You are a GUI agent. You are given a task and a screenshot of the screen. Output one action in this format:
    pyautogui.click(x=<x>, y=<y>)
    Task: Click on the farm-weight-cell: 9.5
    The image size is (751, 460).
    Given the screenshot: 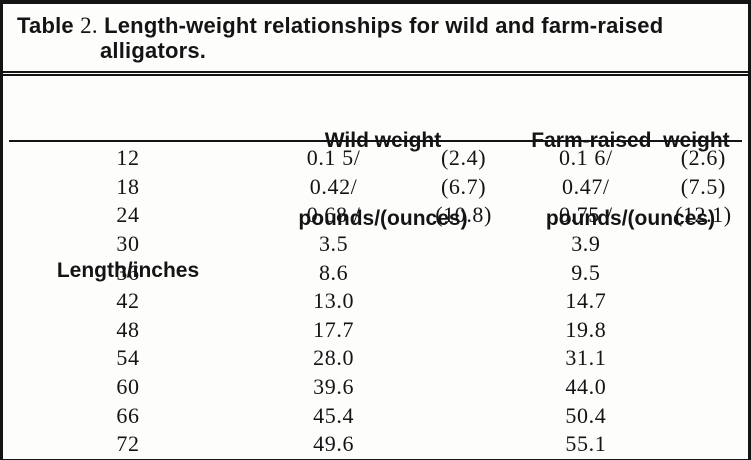 What is the action you would take?
    pyautogui.click(x=630, y=273)
    